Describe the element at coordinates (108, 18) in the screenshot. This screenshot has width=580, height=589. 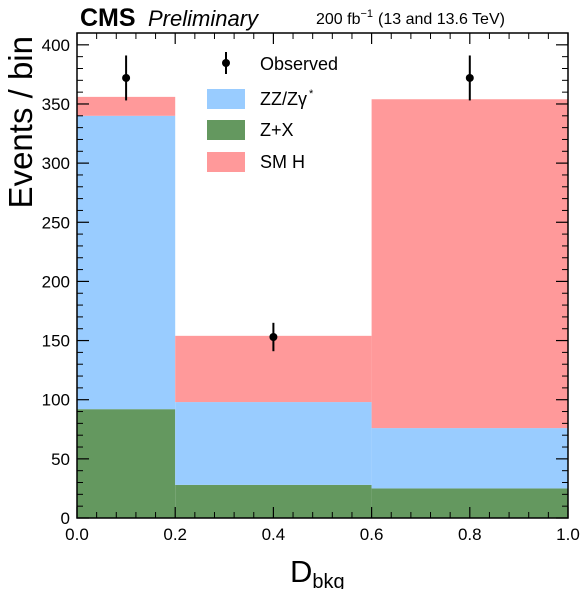
I see `experiment-label: CMS` at that location.